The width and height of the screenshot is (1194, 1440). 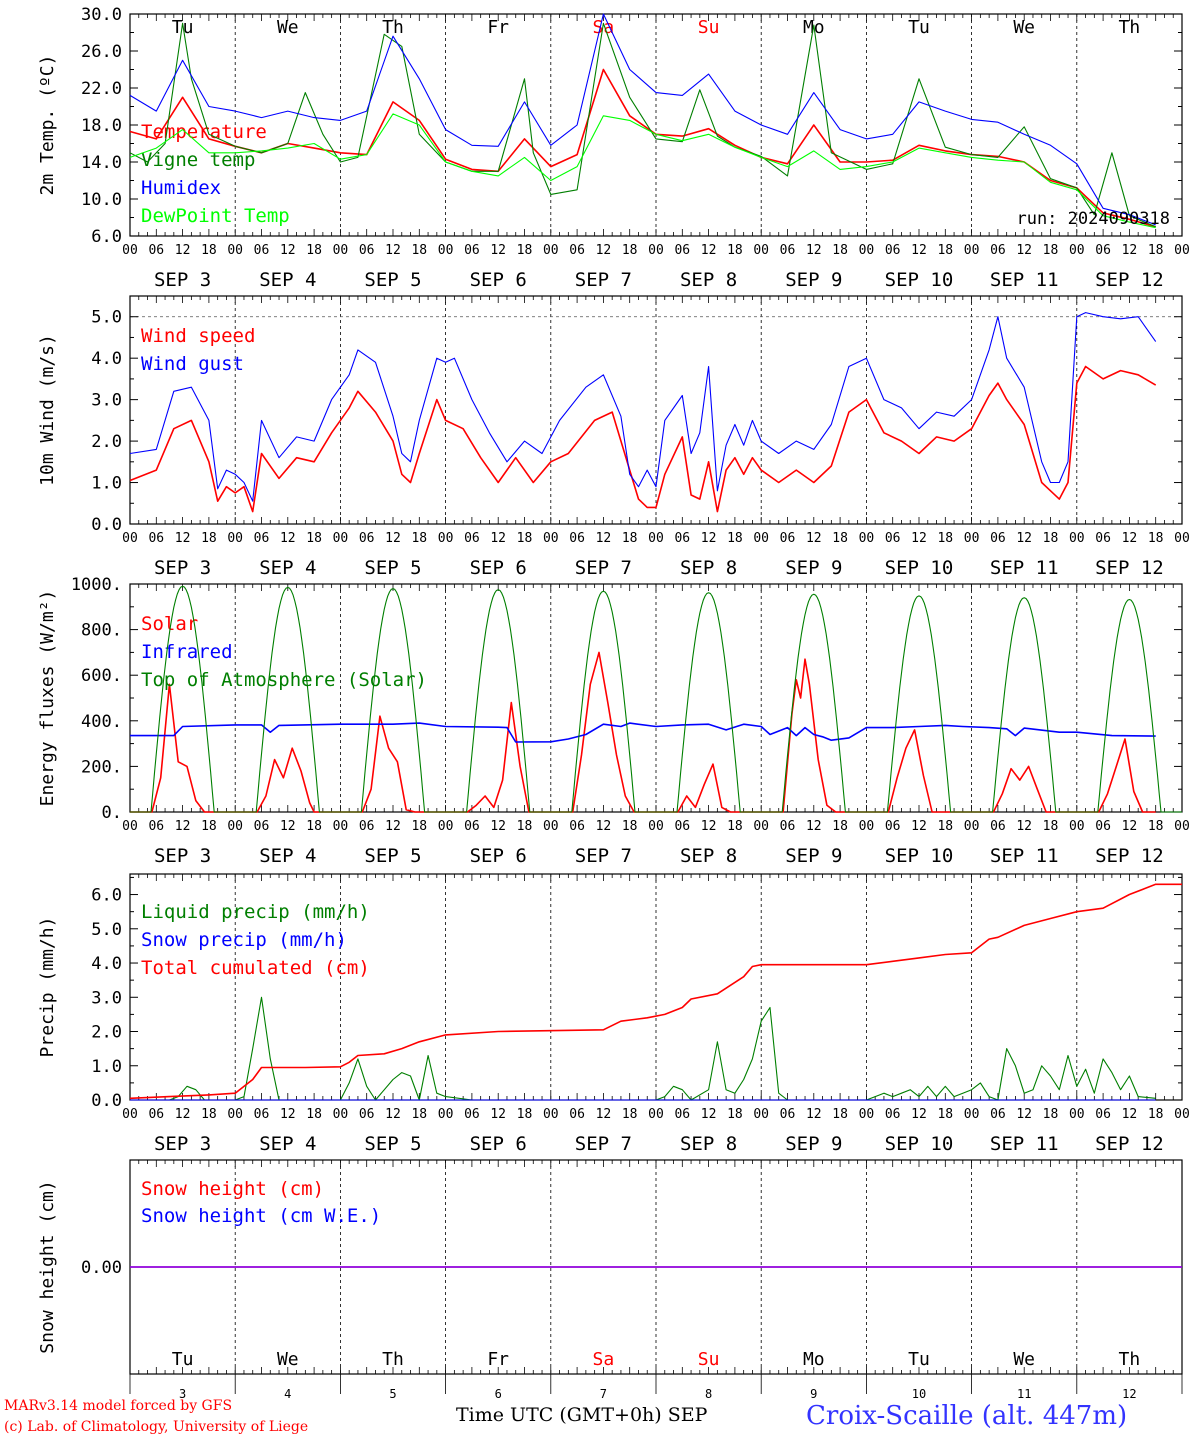 I want to click on date-label: SEP 6, so click(x=498, y=1144).